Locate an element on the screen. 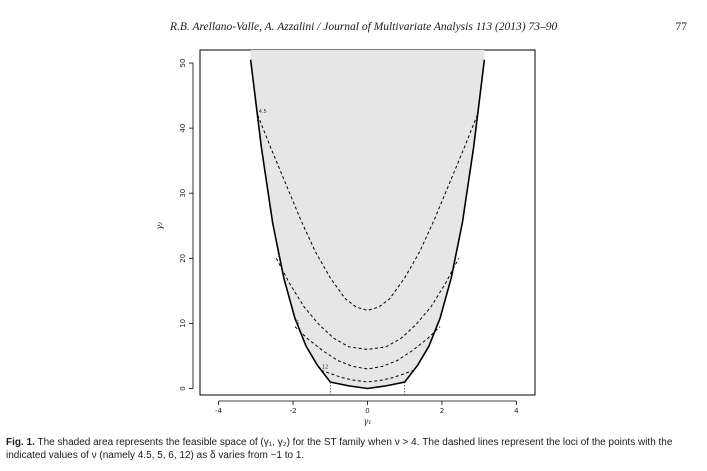  x-tick-label: -2 is located at coordinates (293, 411).